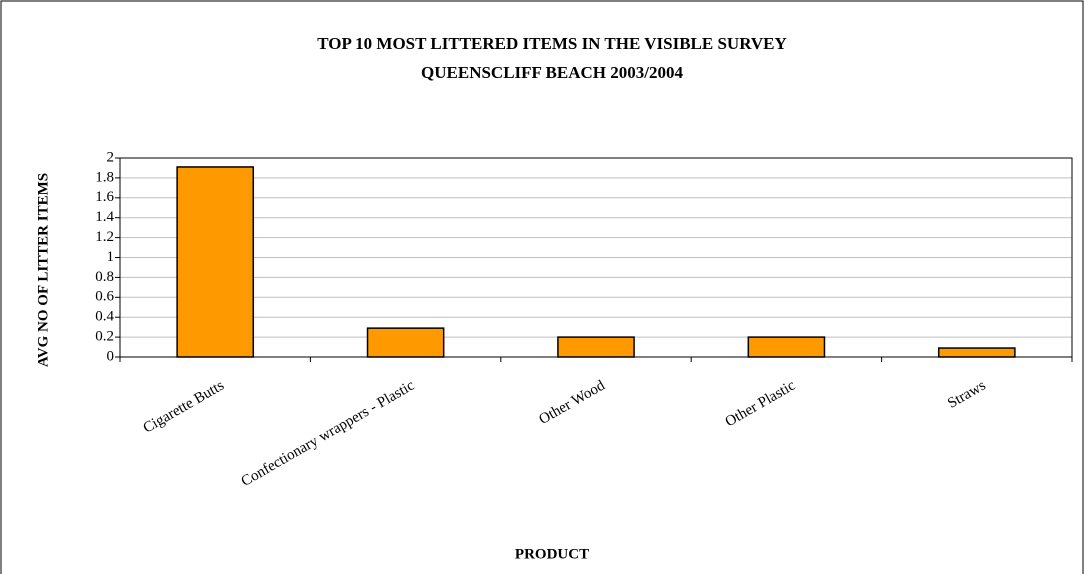 The image size is (1085, 574). I want to click on y-tick-label: 1.4, so click(104, 217).